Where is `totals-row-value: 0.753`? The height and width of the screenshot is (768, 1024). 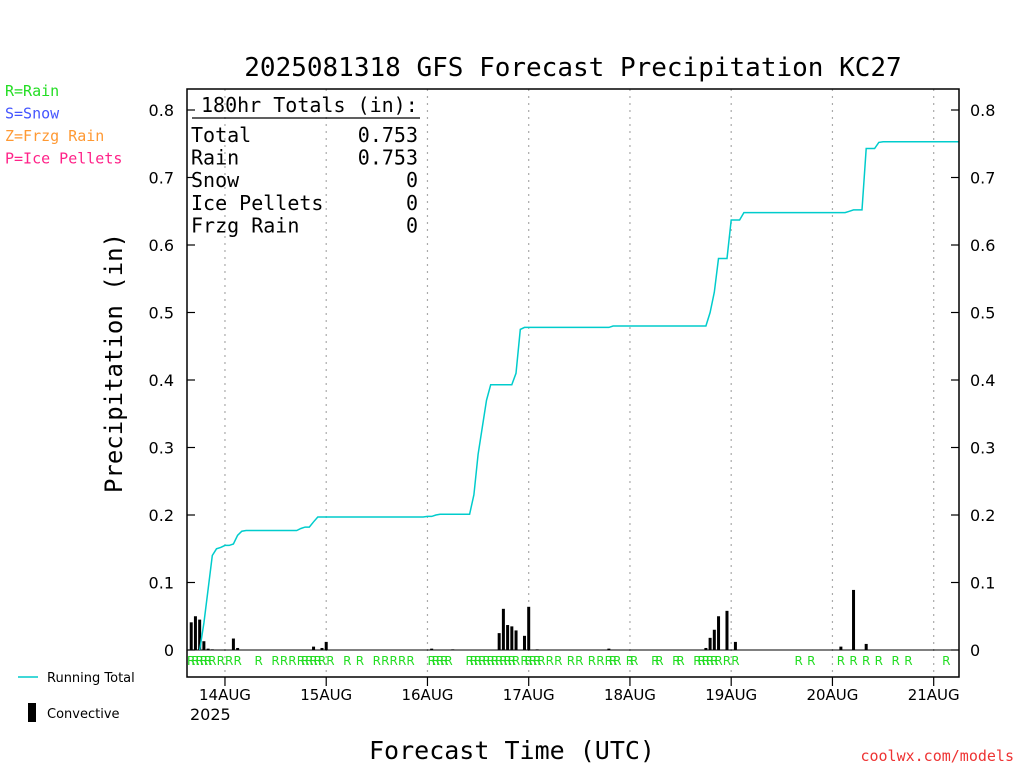
totals-row-value: 0.753 is located at coordinates (388, 158).